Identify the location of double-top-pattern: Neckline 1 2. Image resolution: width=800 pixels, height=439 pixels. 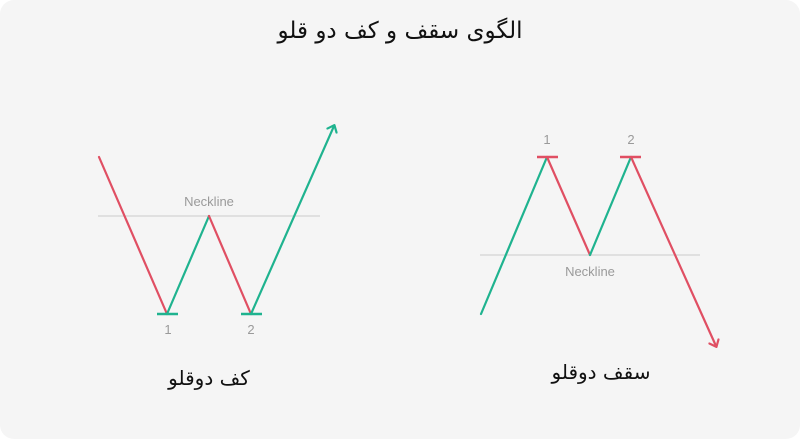
(597, 239).